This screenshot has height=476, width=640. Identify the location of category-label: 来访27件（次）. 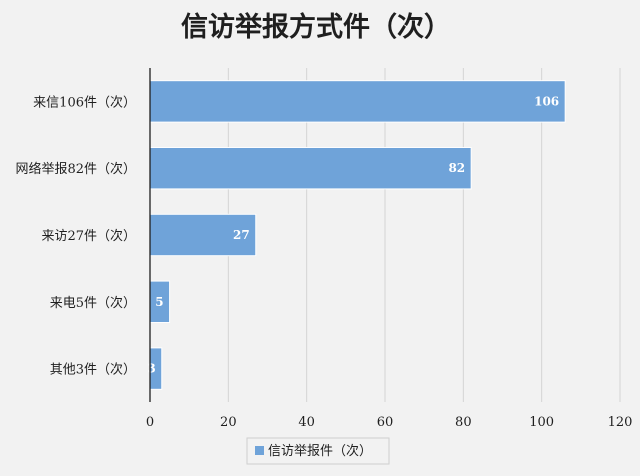
(88, 236).